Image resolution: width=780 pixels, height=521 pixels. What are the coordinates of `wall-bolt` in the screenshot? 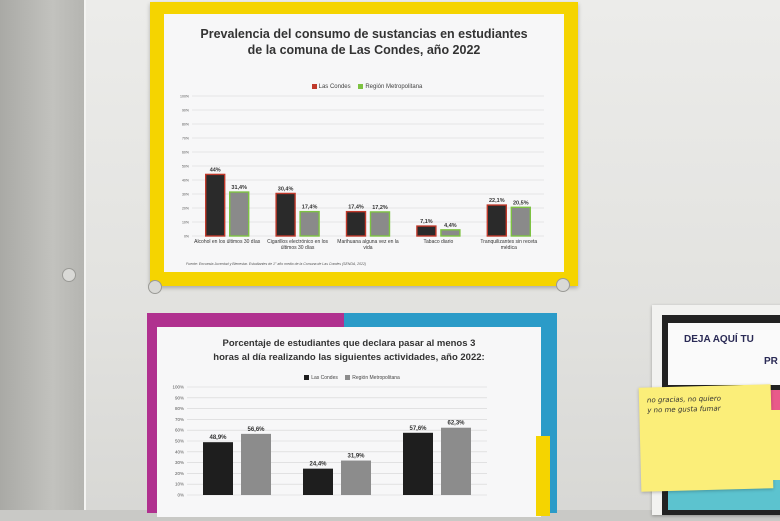 It's located at (69, 275).